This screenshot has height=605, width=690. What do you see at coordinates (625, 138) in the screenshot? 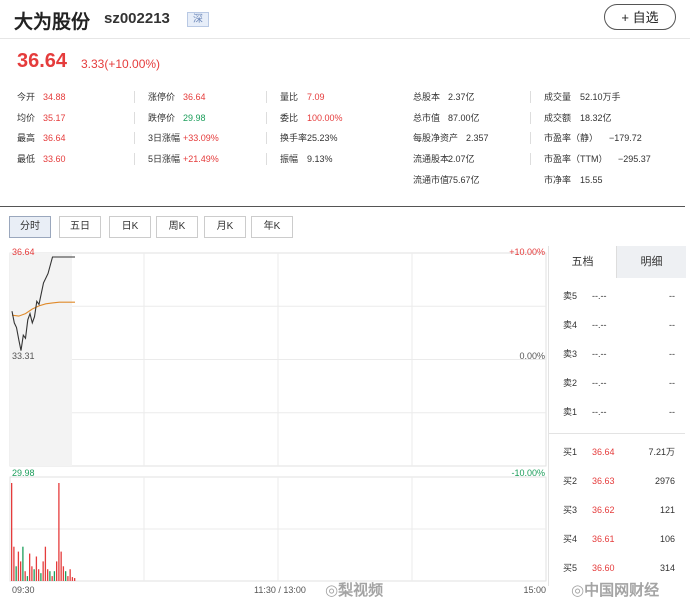
I see `stat-value: −179.72` at bounding box center [625, 138].